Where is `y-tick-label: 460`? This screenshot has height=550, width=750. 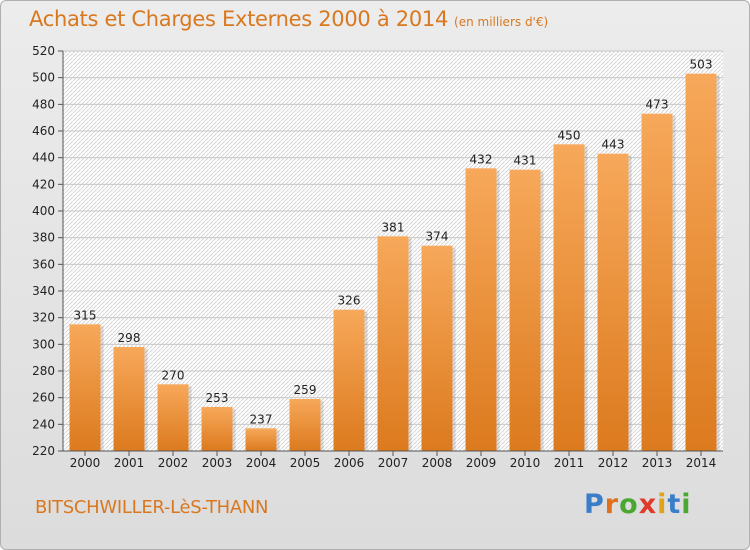 y-tick-label: 460 is located at coordinates (43, 131).